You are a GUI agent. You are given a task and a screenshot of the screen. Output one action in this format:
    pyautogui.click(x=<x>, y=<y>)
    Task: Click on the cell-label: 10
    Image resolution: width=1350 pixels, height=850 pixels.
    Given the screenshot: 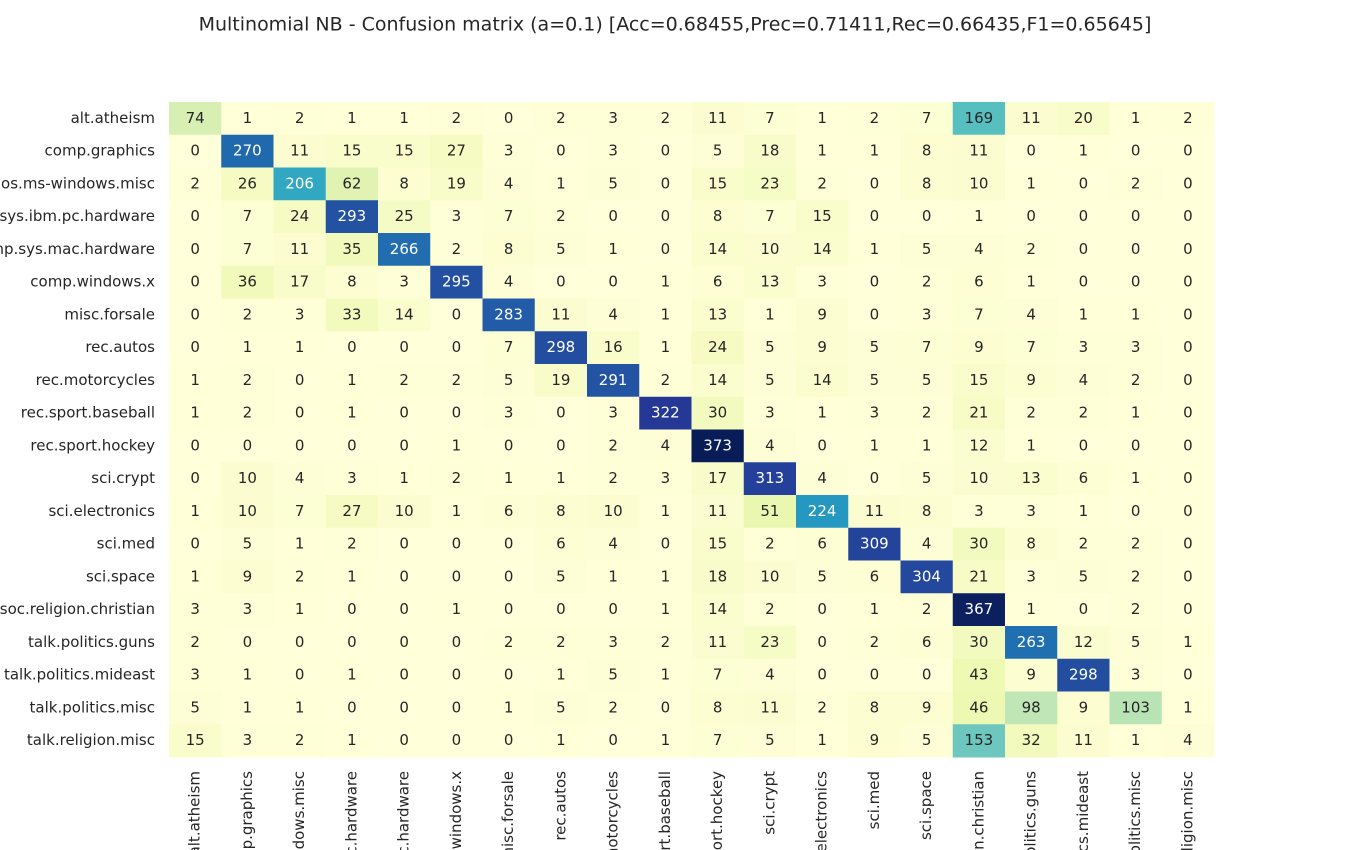 What is the action you would take?
    pyautogui.click(x=769, y=576)
    